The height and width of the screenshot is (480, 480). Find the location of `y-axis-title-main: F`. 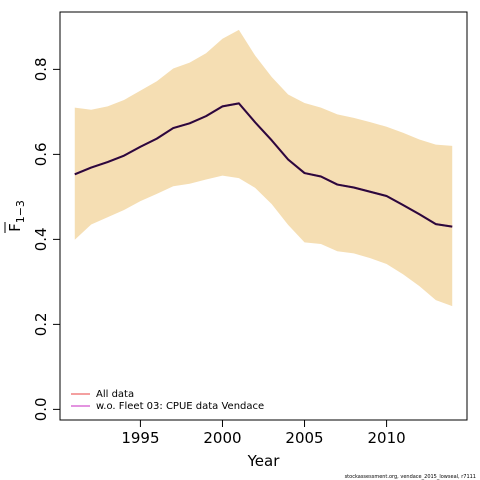

y-axis-title-main: F is located at coordinates (15, 227).